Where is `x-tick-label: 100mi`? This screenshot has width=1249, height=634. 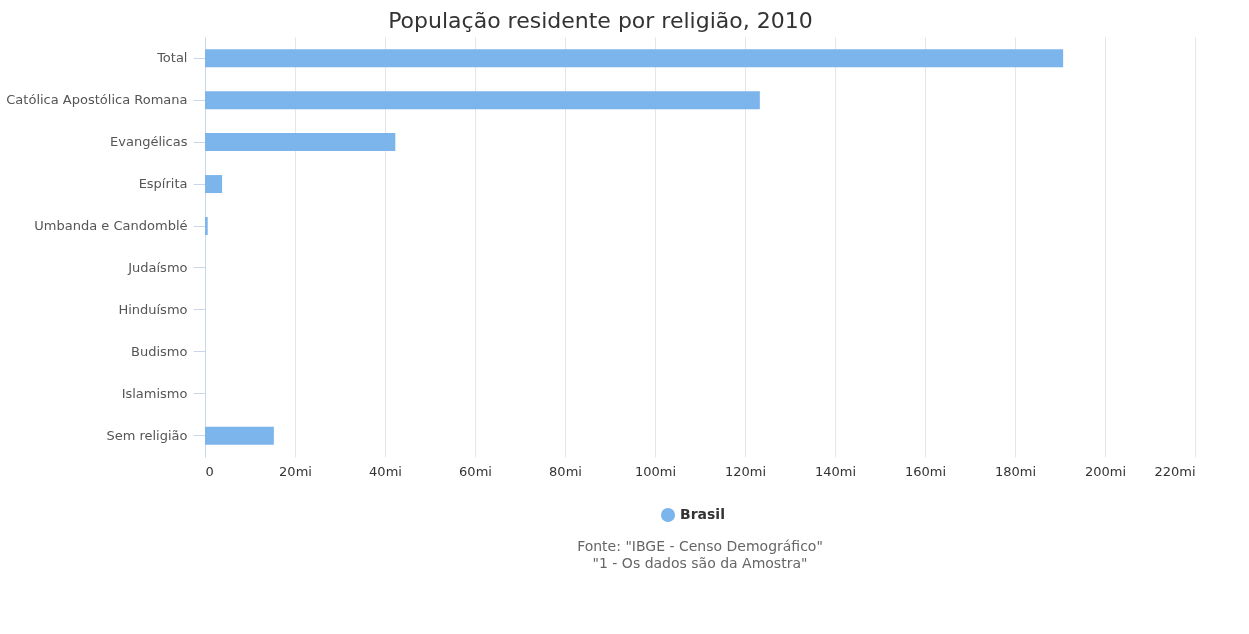 x-tick-label: 100mi is located at coordinates (655, 471).